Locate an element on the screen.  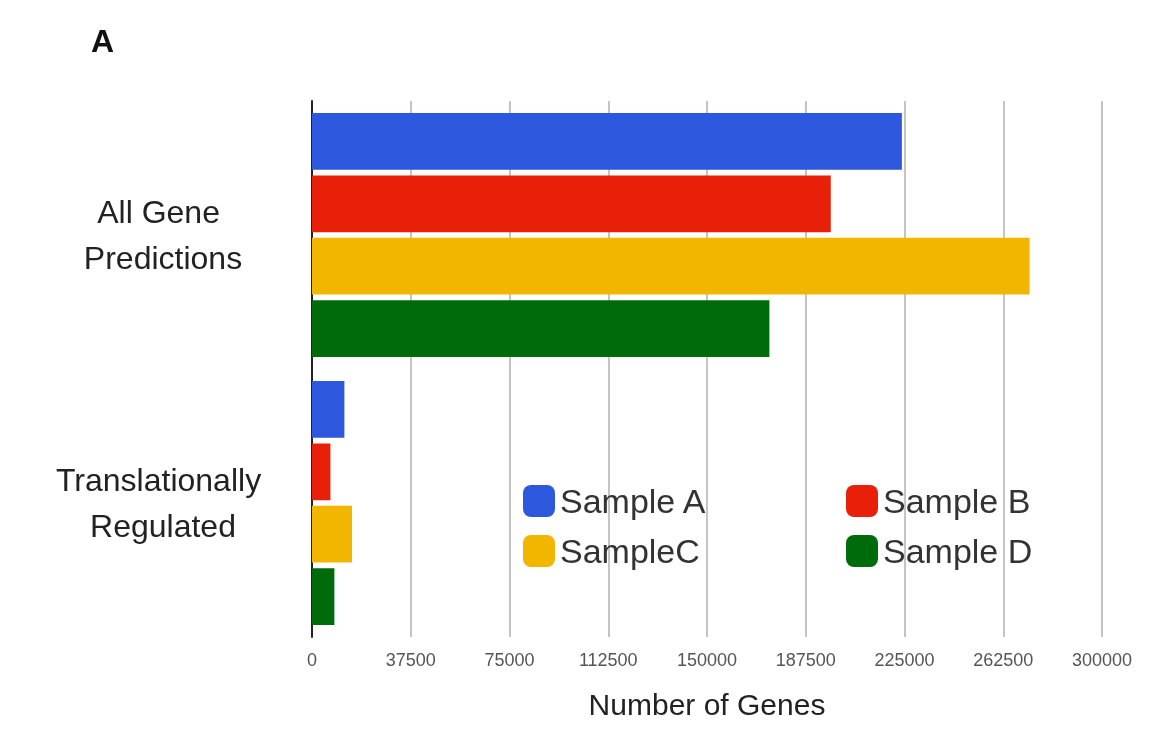
x-tick-label: 262500 is located at coordinates (1003, 660).